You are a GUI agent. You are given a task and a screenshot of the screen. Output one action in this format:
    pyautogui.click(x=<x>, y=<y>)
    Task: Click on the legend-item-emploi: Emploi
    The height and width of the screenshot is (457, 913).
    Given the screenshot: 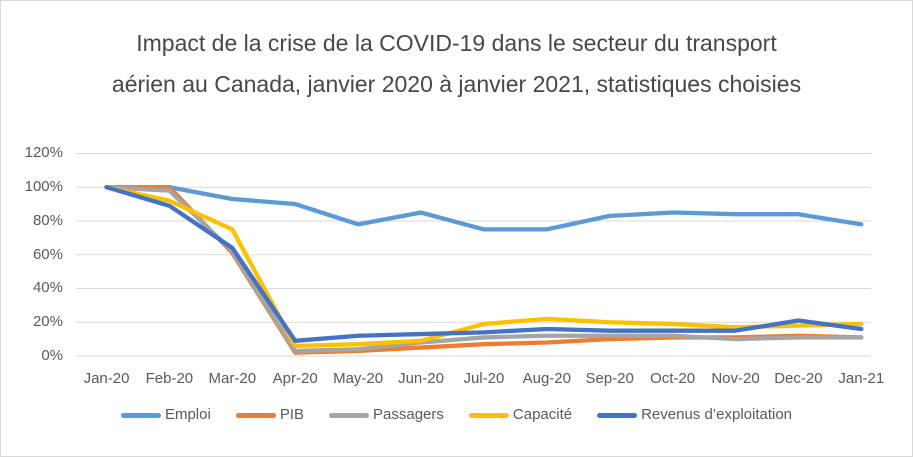 What is the action you would take?
    pyautogui.click(x=165, y=415)
    